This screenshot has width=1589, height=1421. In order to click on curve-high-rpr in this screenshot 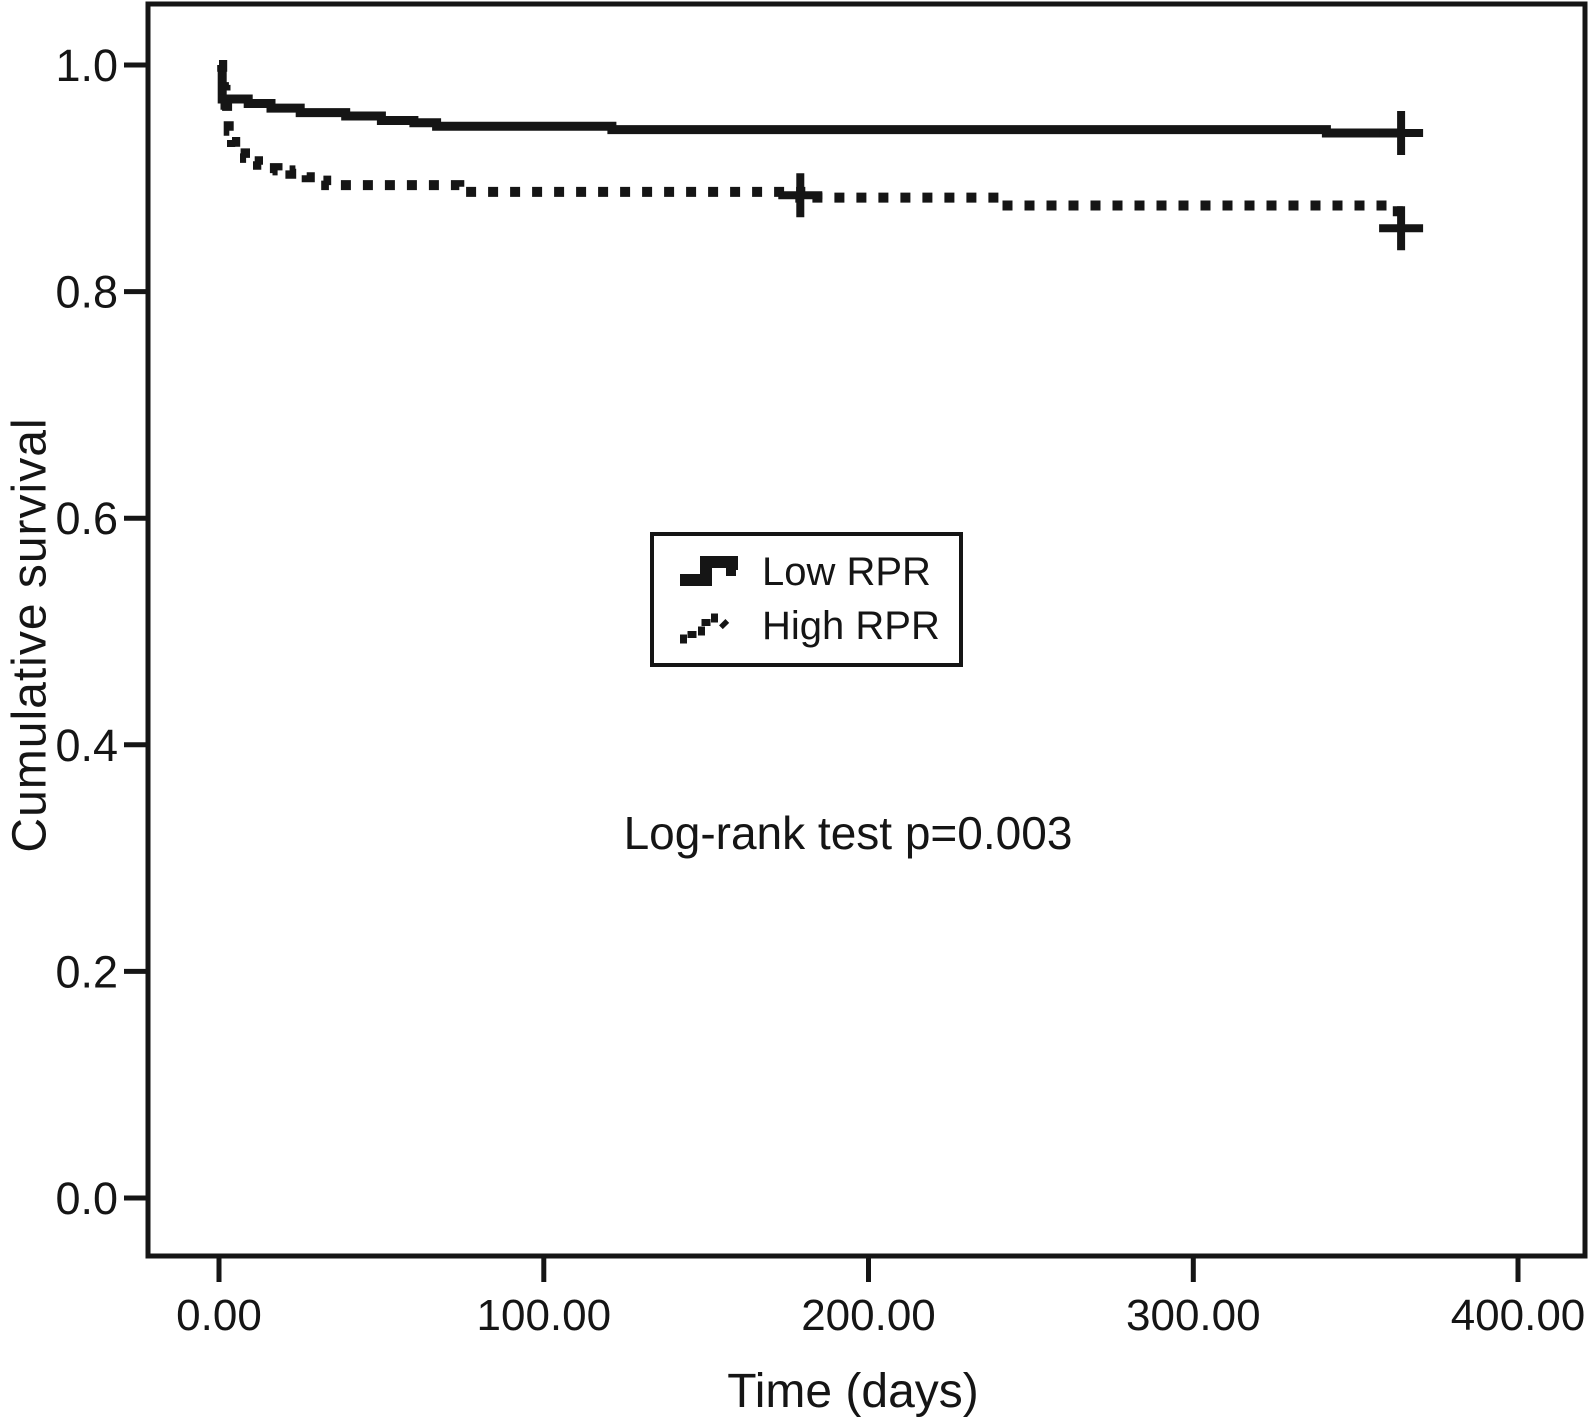, I will do `click(811, 147)`.